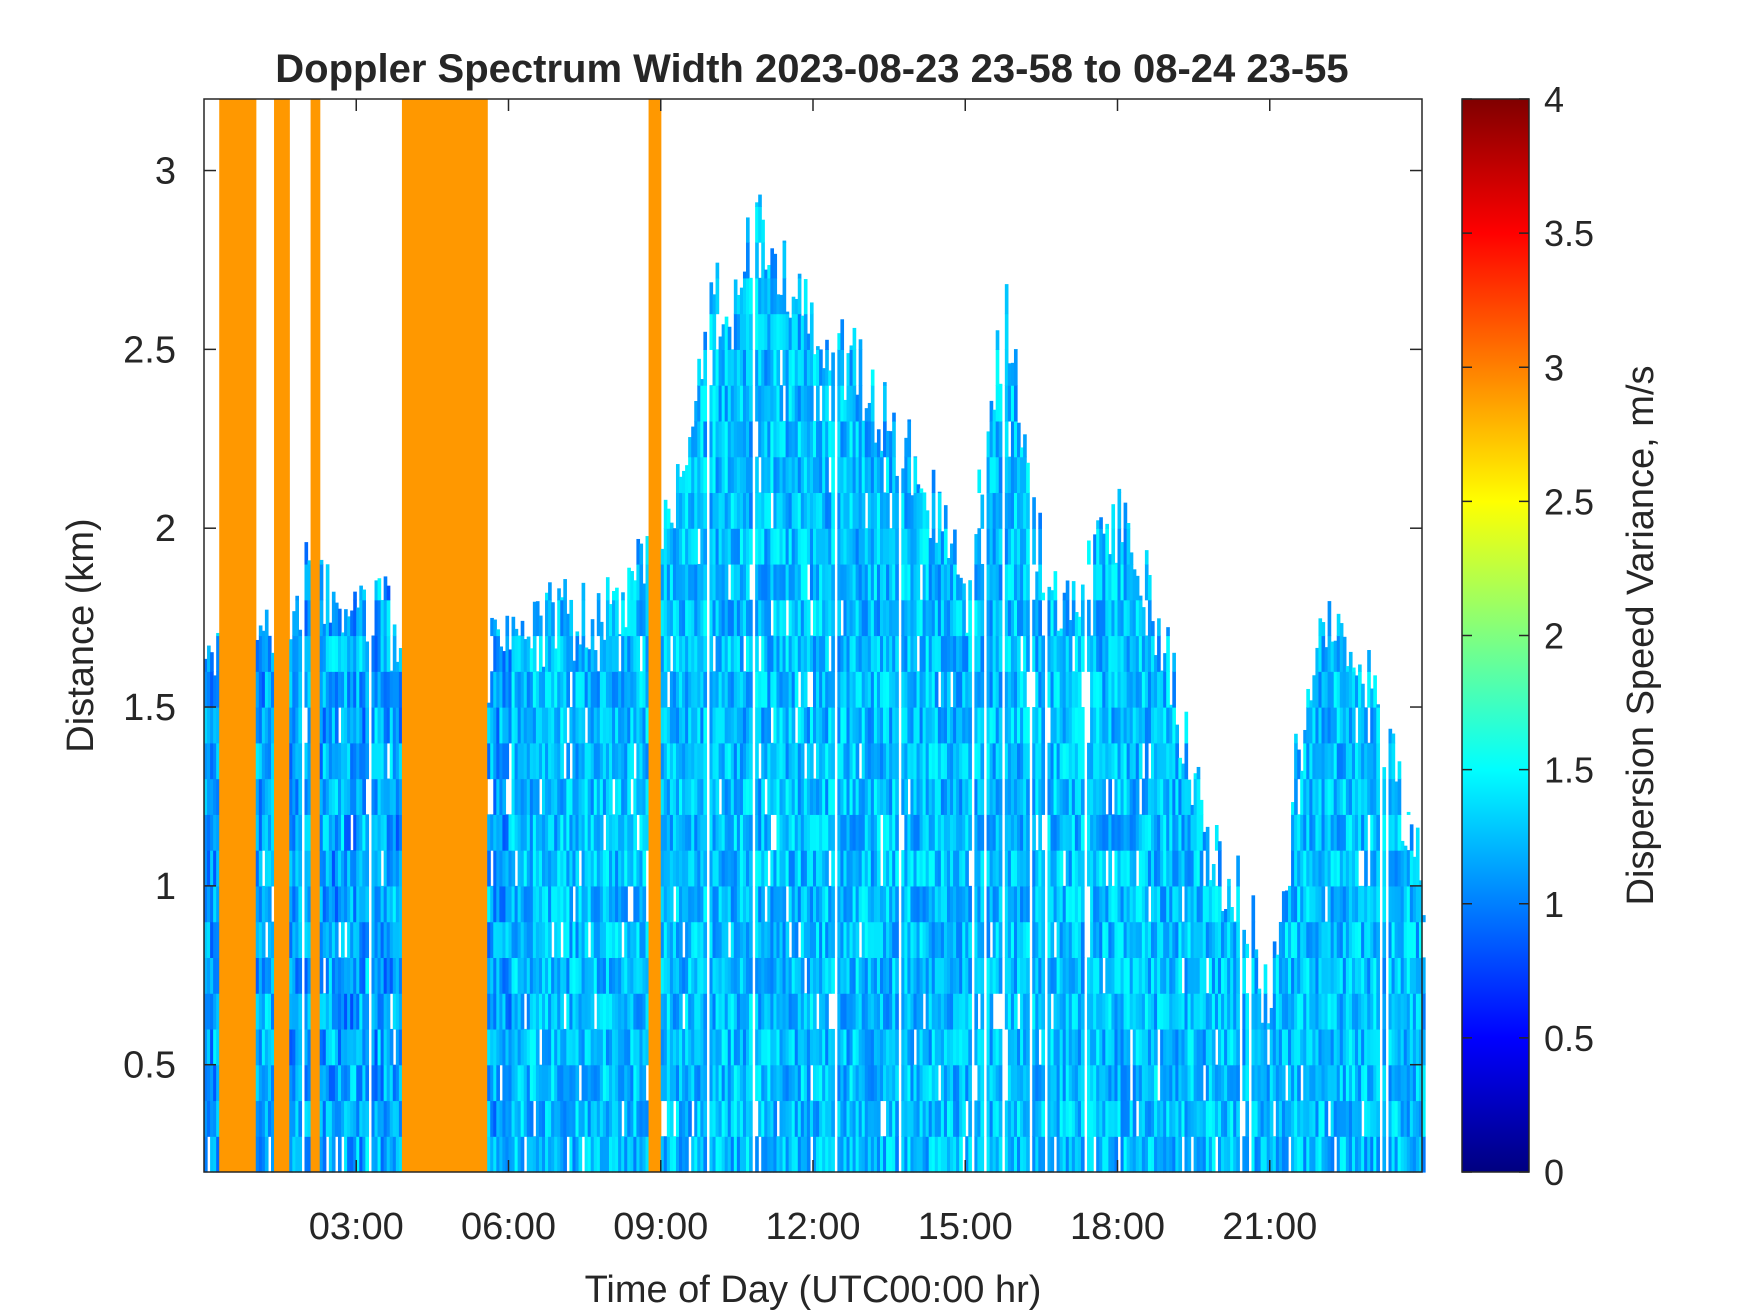  I want to click on saturated-band-column, so click(285, 635).